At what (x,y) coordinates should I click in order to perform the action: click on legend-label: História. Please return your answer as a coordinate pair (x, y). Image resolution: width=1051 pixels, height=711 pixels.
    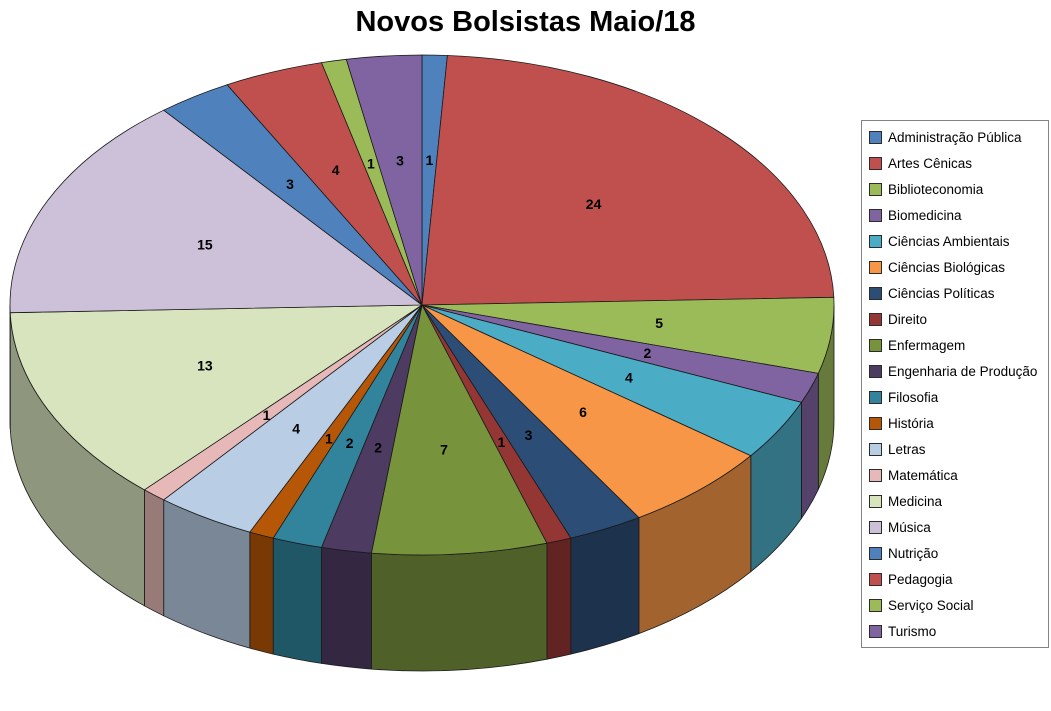
    Looking at the image, I should click on (911, 423).